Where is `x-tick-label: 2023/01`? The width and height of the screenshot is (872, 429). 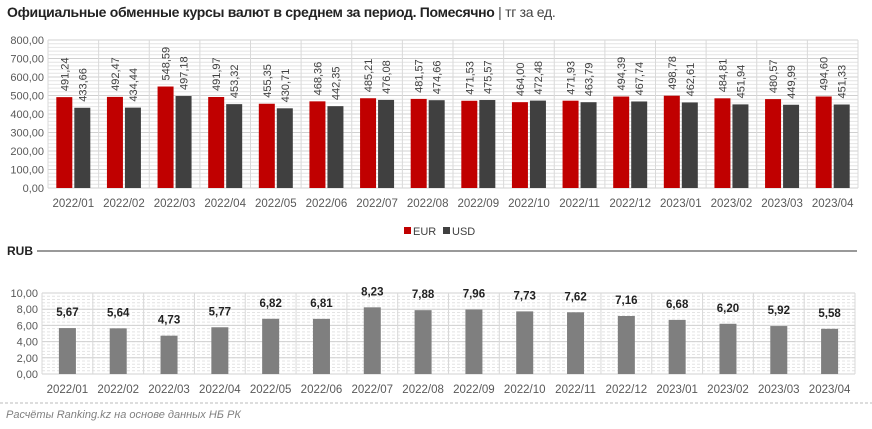
x-tick-label: 2023/01 is located at coordinates (681, 204).